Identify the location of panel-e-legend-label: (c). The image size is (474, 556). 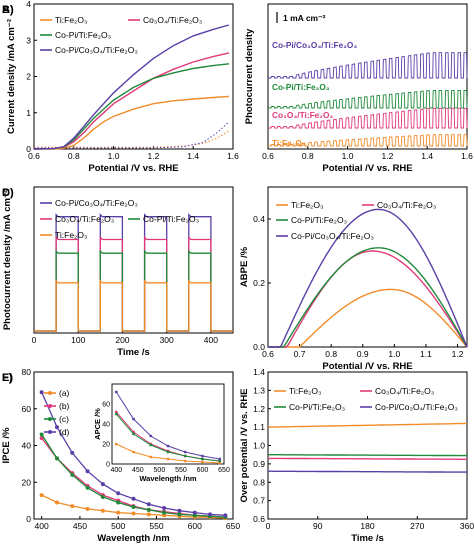
(64, 419).